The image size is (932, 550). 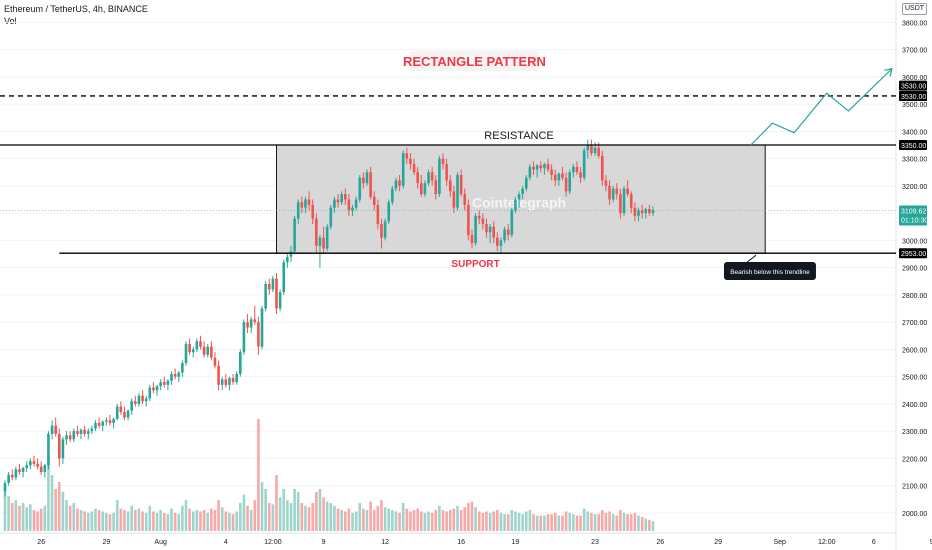 I want to click on y-tick-label: 3300.00, so click(x=914, y=160).